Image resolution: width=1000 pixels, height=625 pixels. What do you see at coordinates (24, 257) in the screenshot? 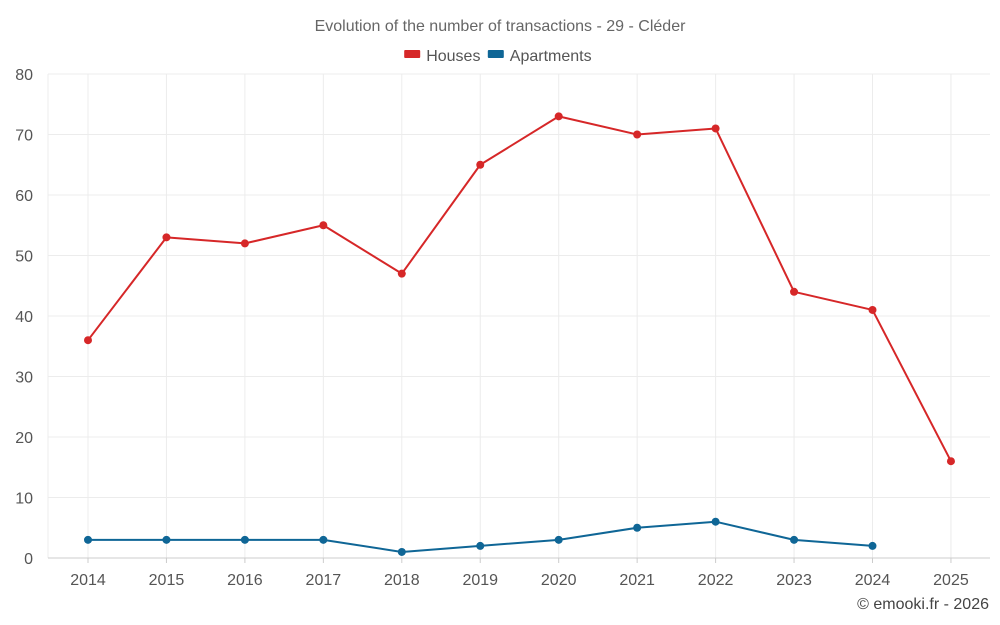
I see `y-tick-label: 50` at bounding box center [24, 257].